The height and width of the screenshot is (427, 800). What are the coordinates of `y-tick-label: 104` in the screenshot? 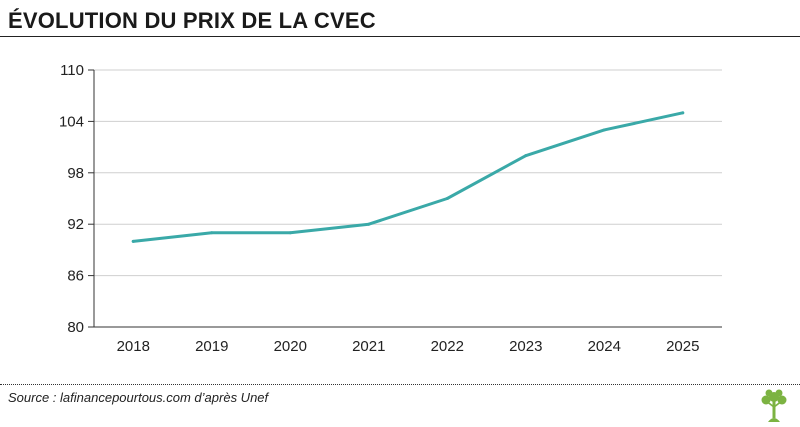 It's located at (71, 121).